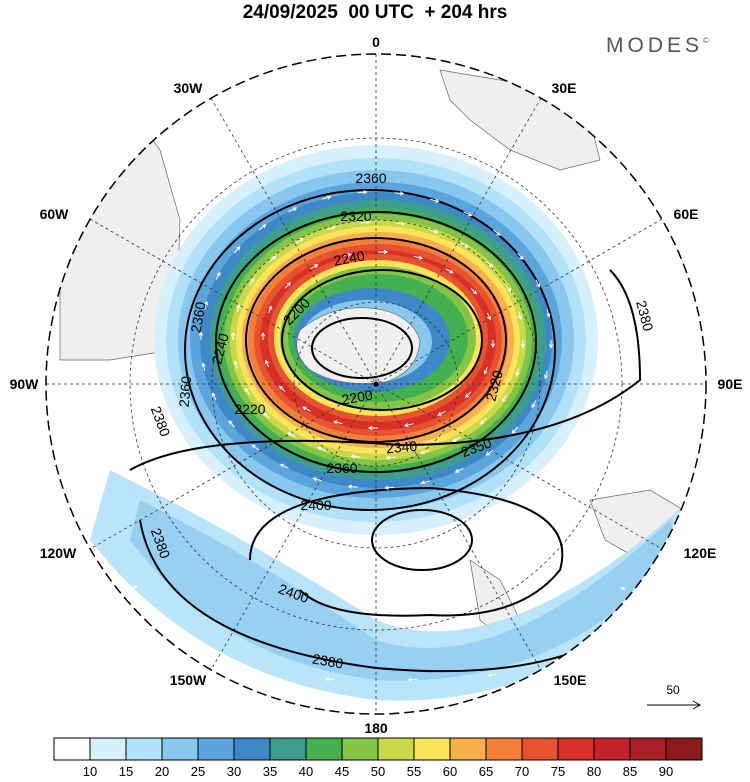  I want to click on lon-label-150w: 150W, so click(188, 680).